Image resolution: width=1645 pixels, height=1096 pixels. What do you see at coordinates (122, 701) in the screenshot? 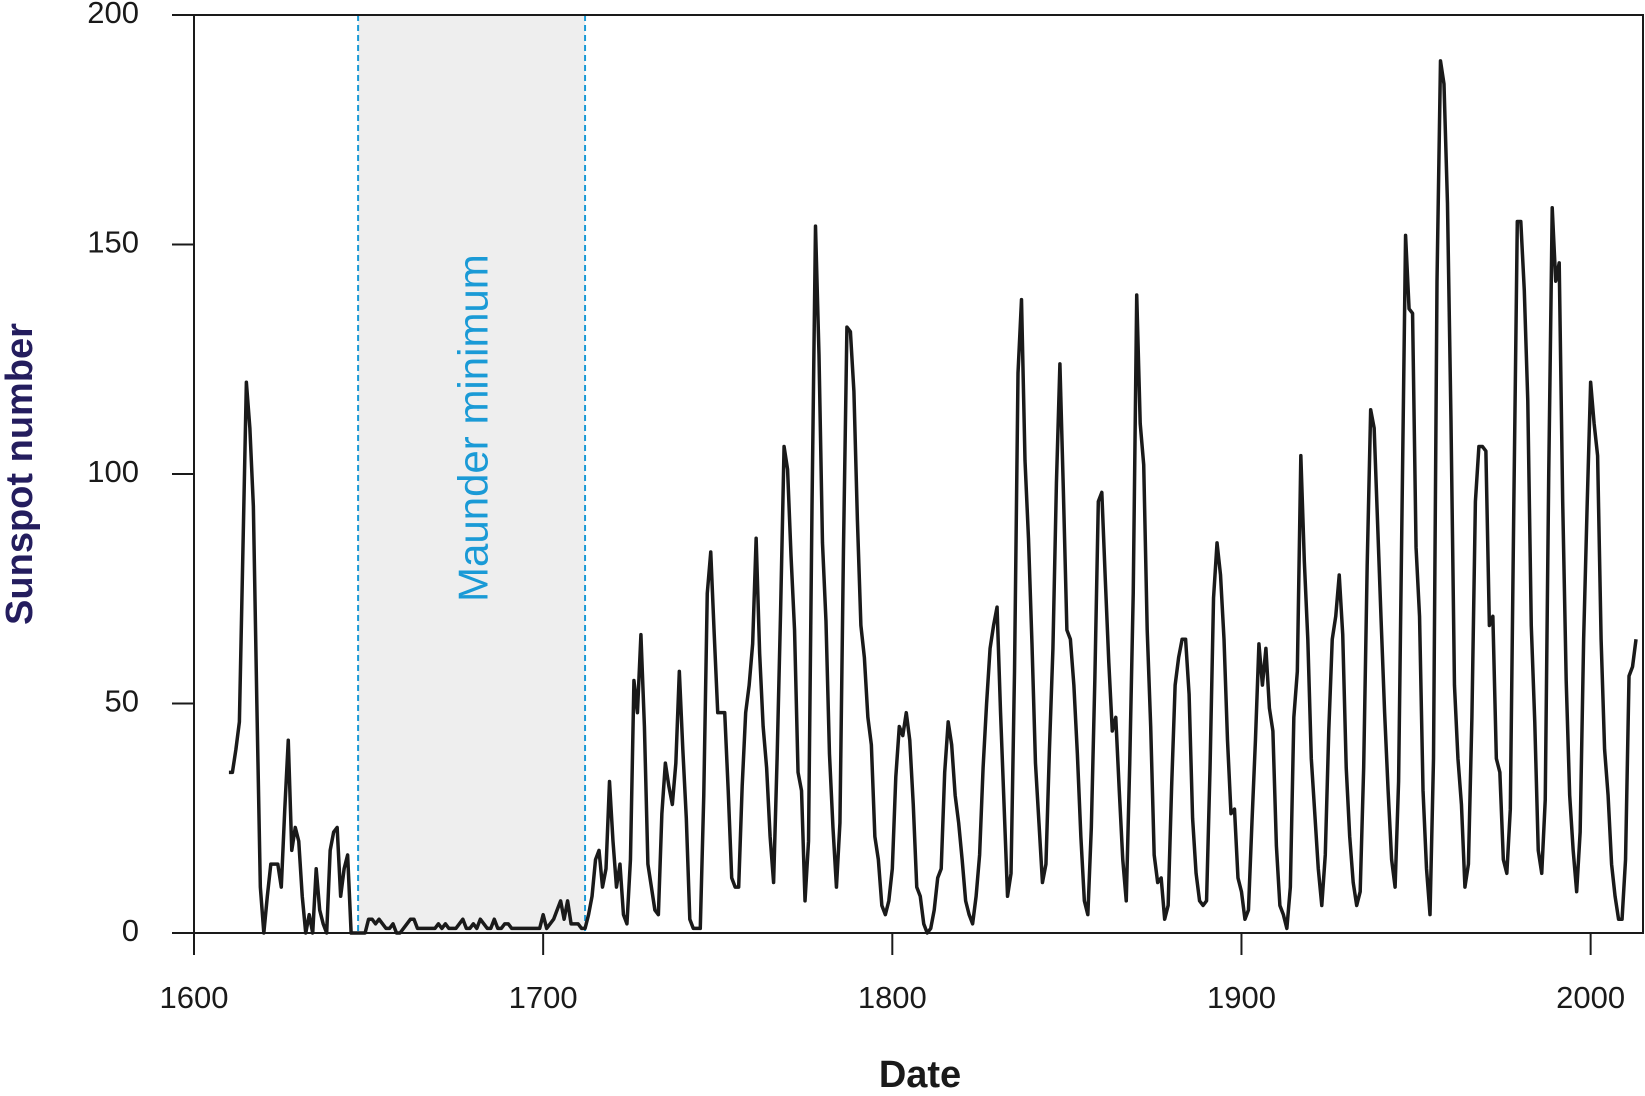
I see `y-tick-label: 50` at bounding box center [122, 701].